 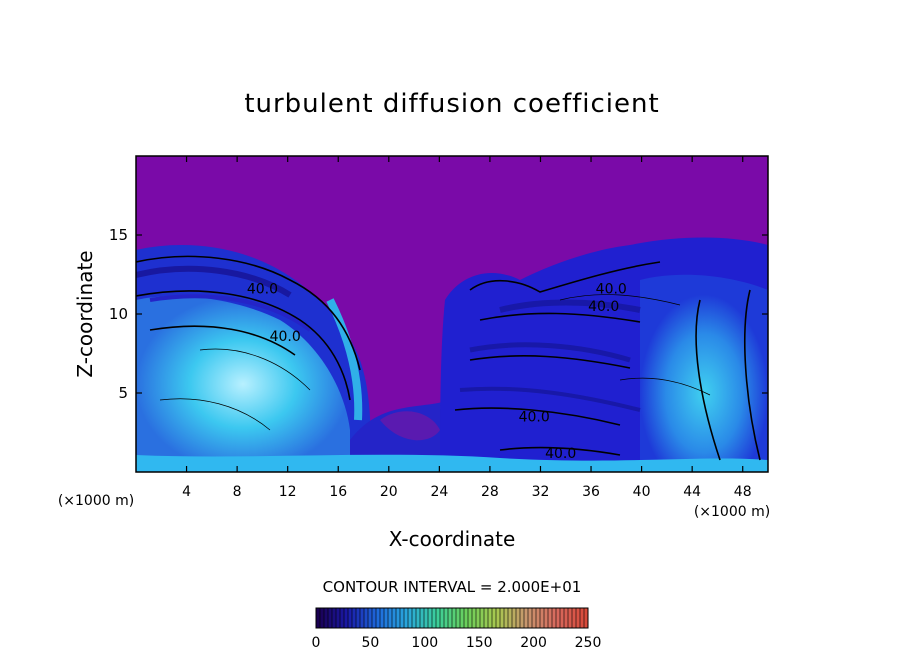 I want to click on colorbar-tick-label: 50, so click(x=370, y=643).